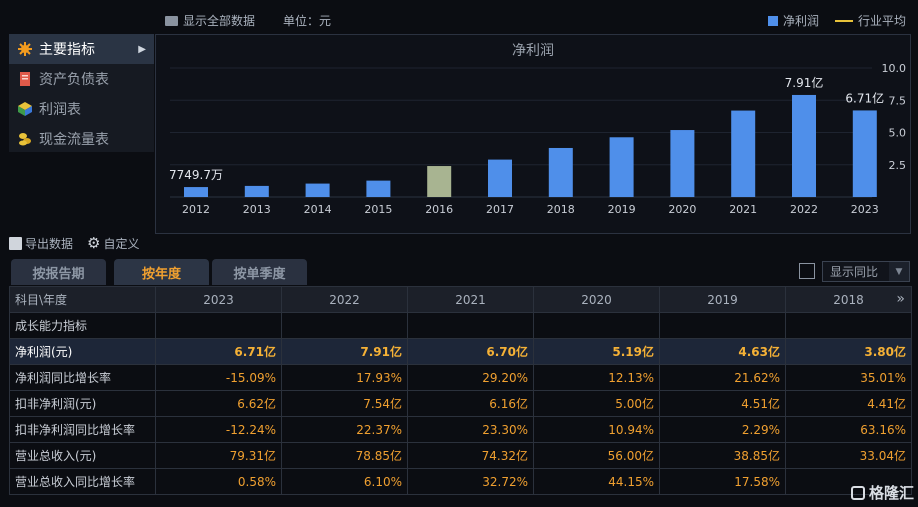 The width and height of the screenshot is (918, 507). Describe the element at coordinates (161, 272) in the screenshot. I see `tab-by-year: 按年度` at that location.